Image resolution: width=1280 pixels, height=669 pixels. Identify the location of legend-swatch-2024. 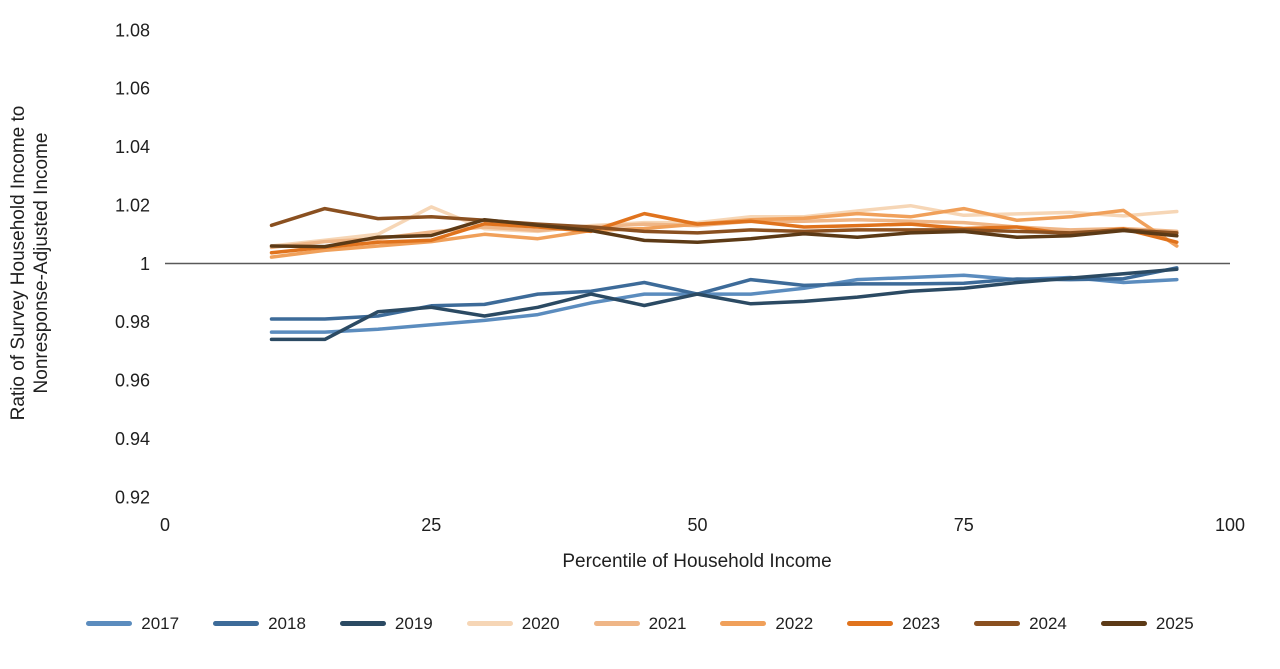
(997, 623).